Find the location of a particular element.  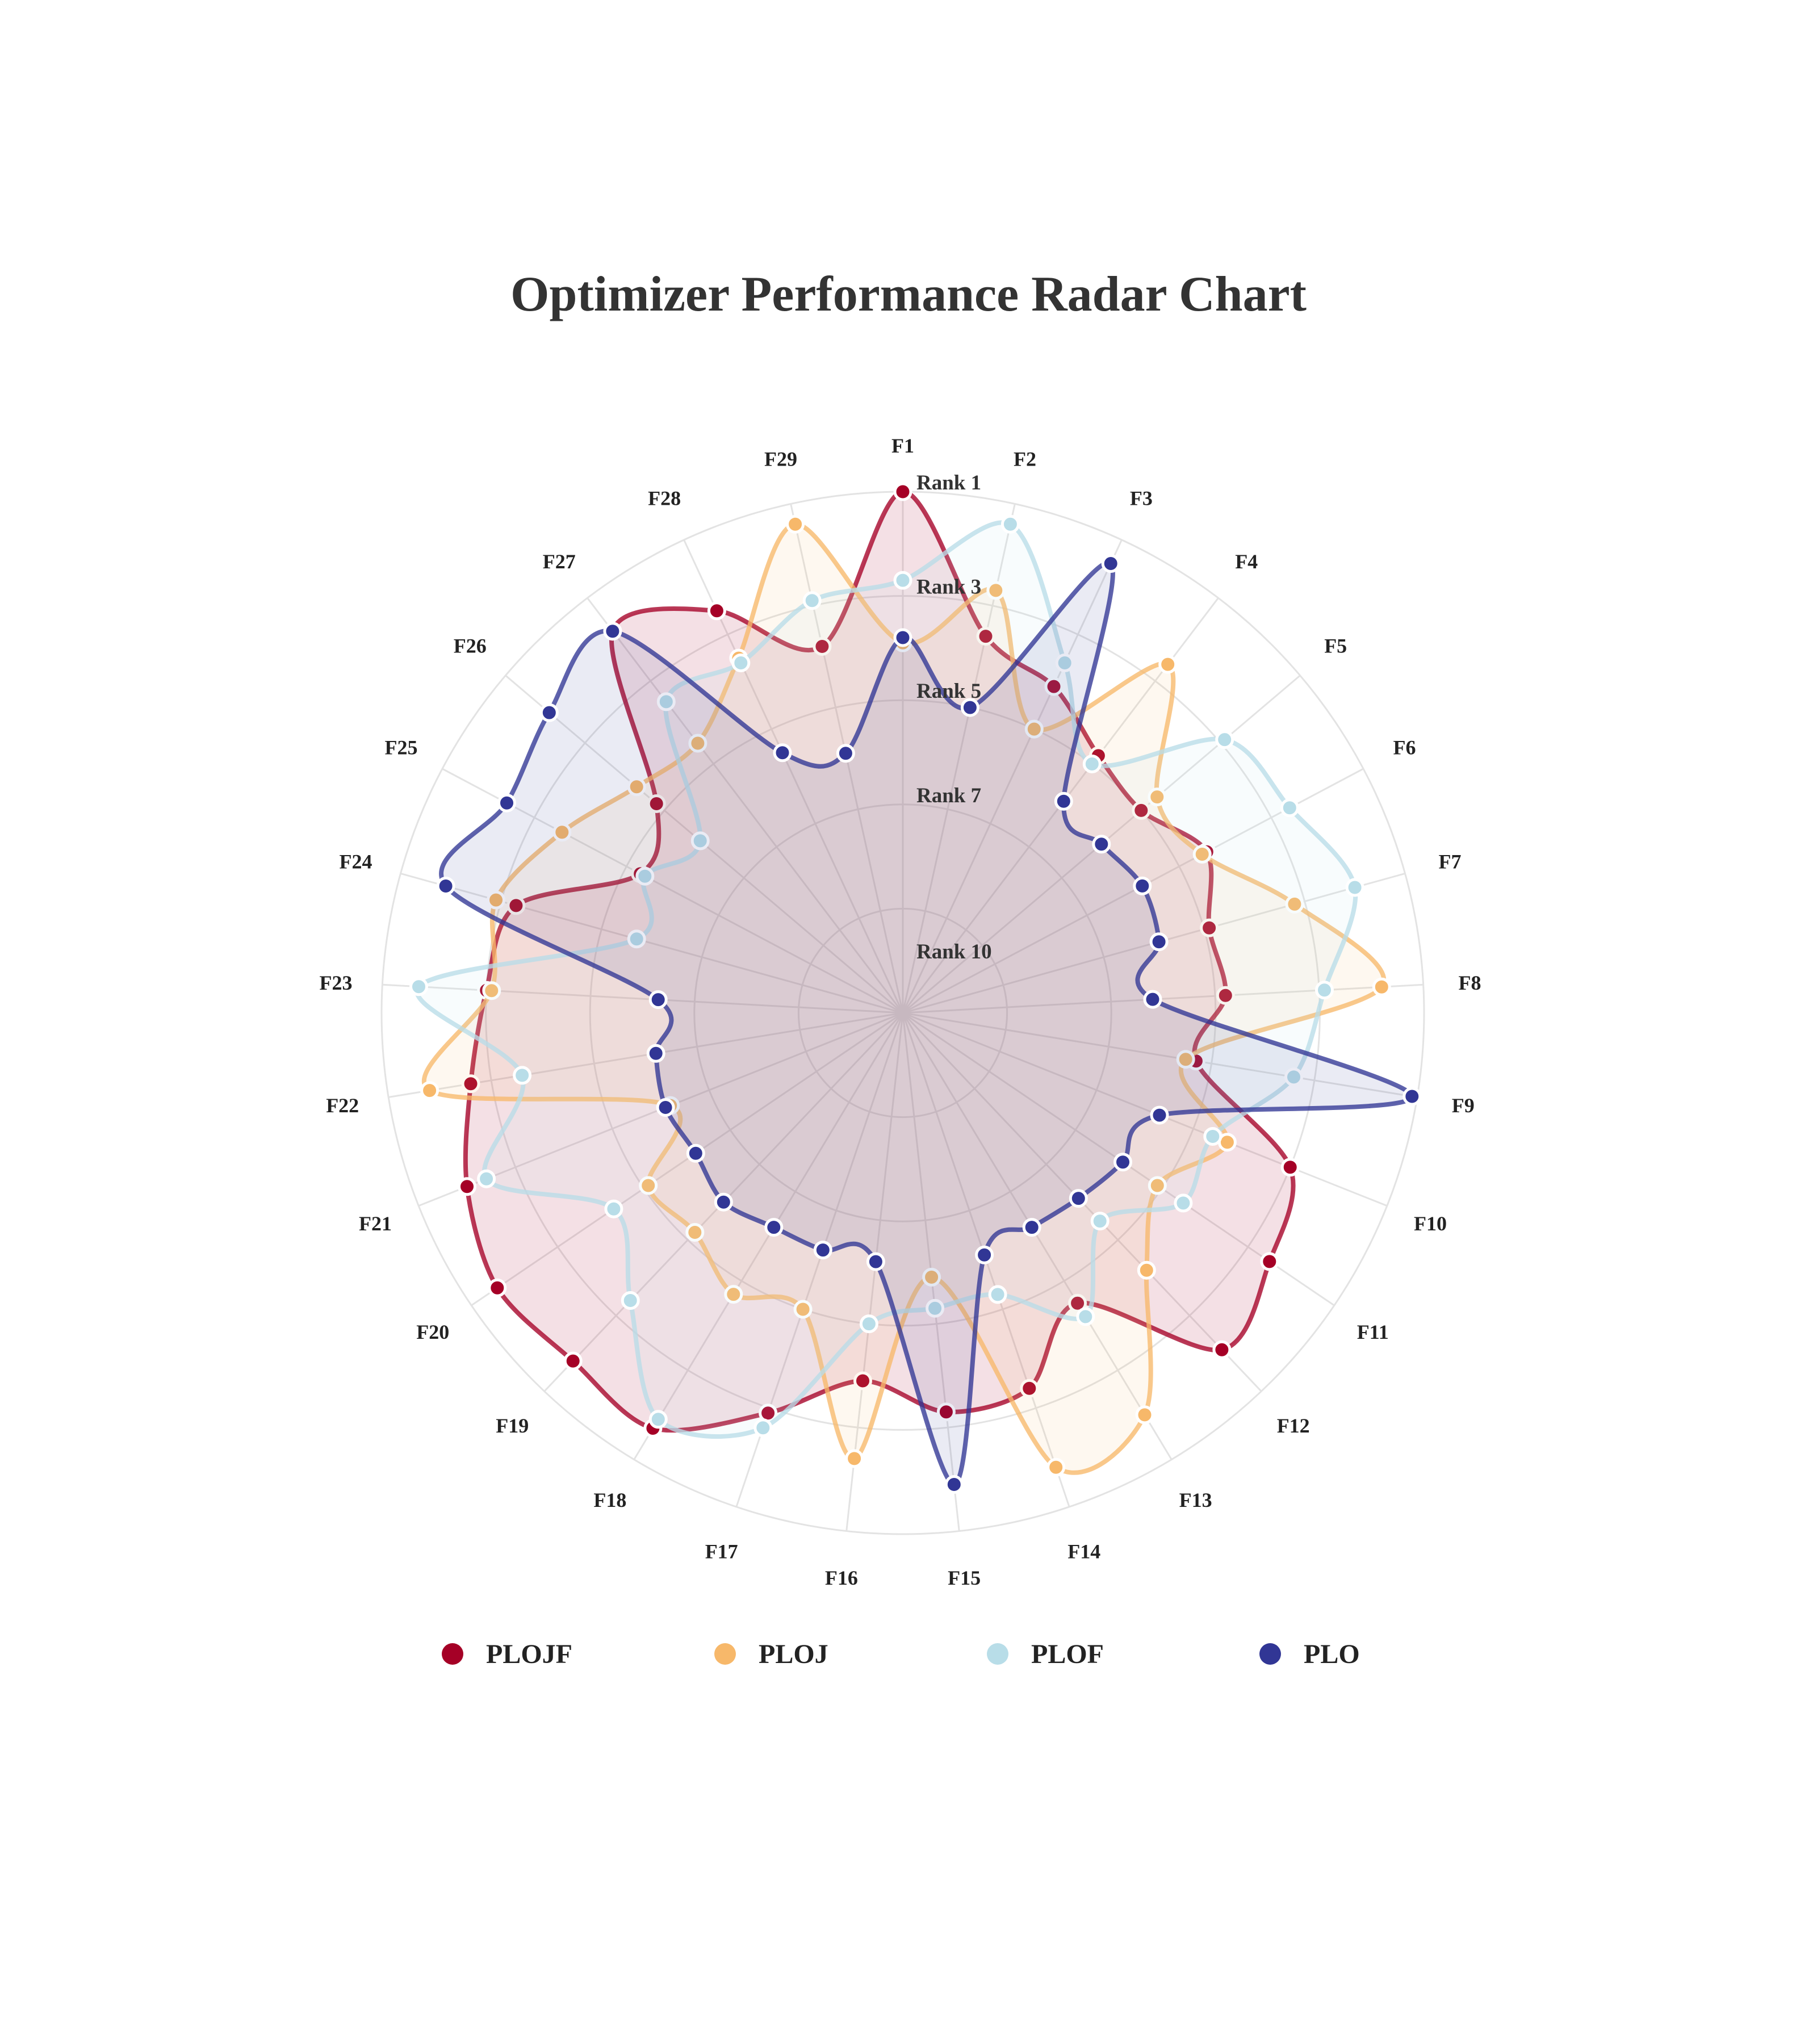

data-point-plof-f4 is located at coordinates (1092, 764).